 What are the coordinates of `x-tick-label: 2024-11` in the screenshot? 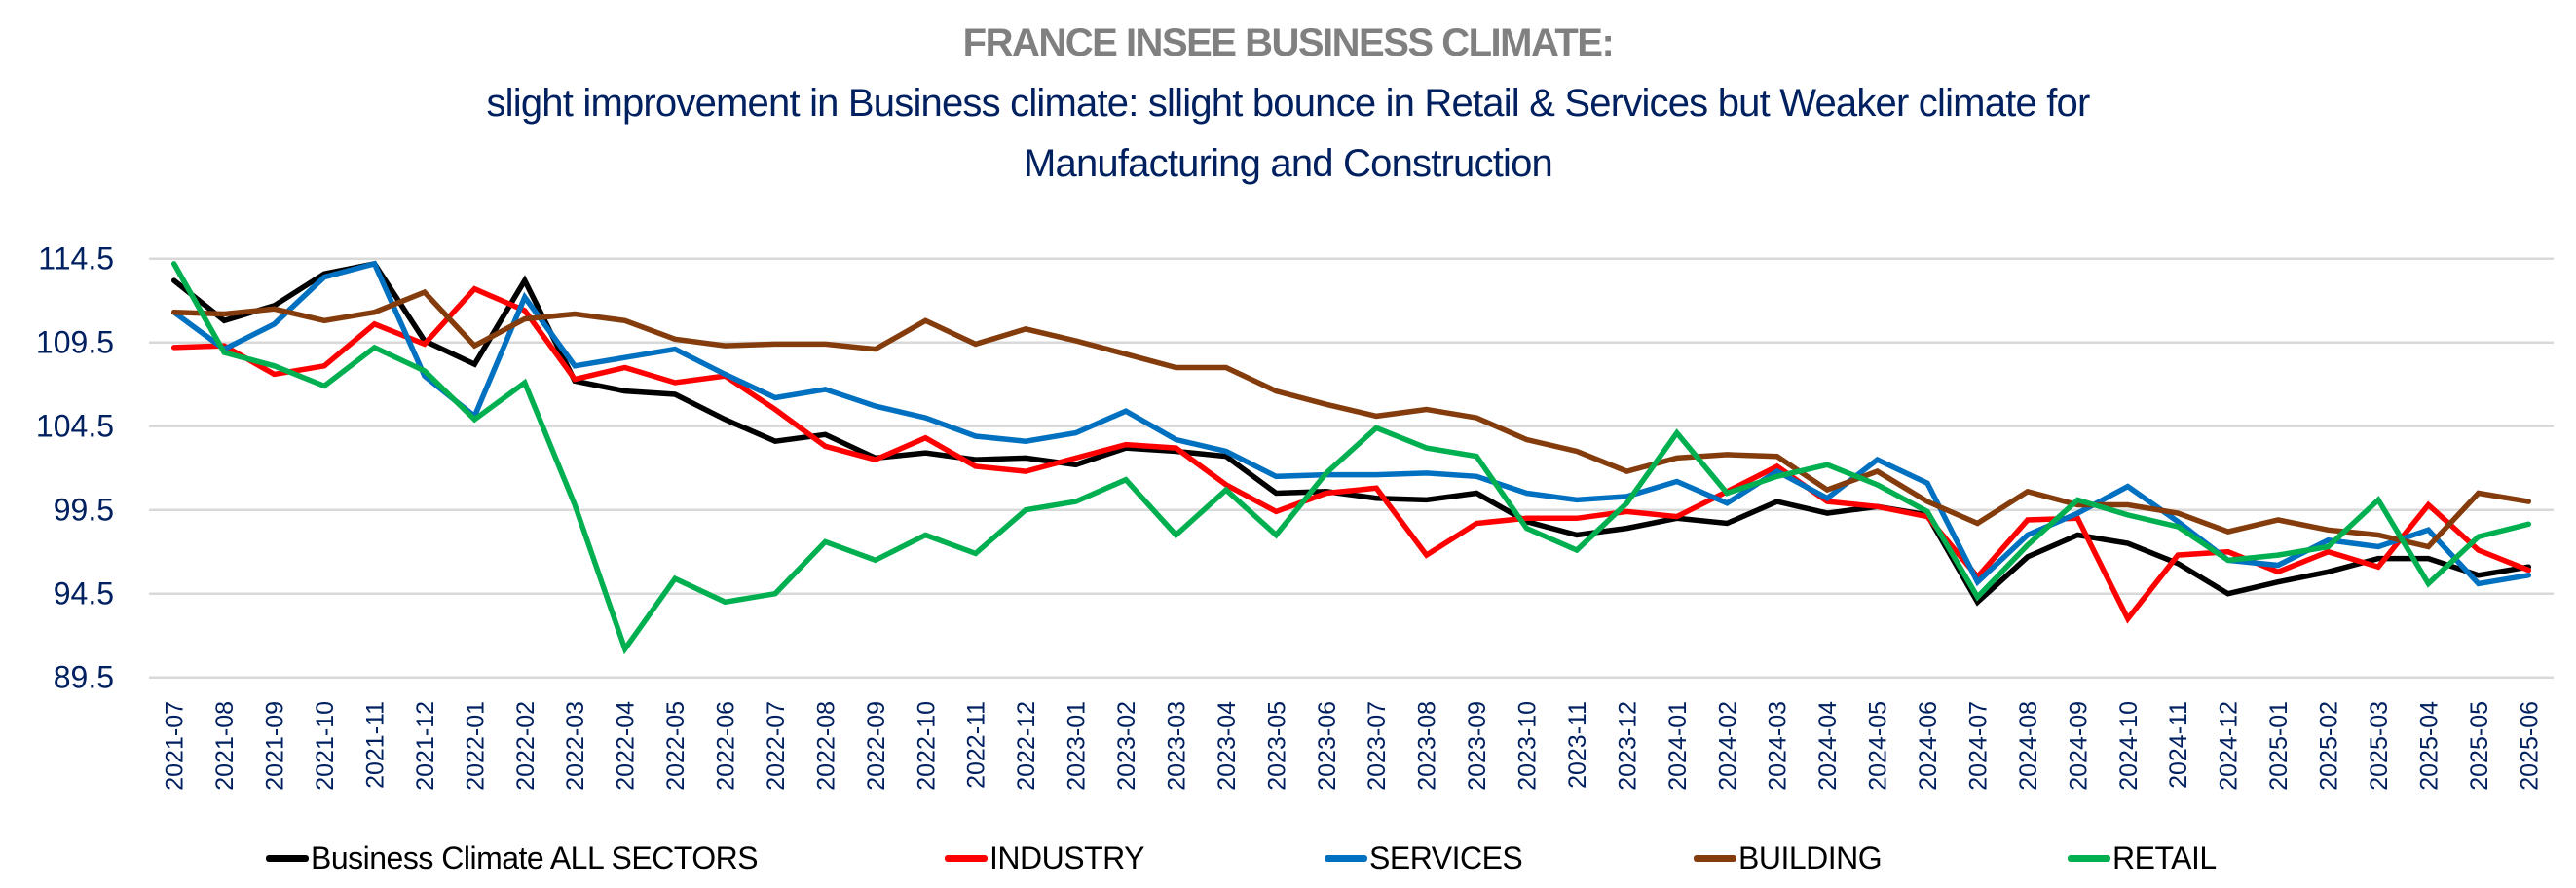 It's located at (2178, 745).